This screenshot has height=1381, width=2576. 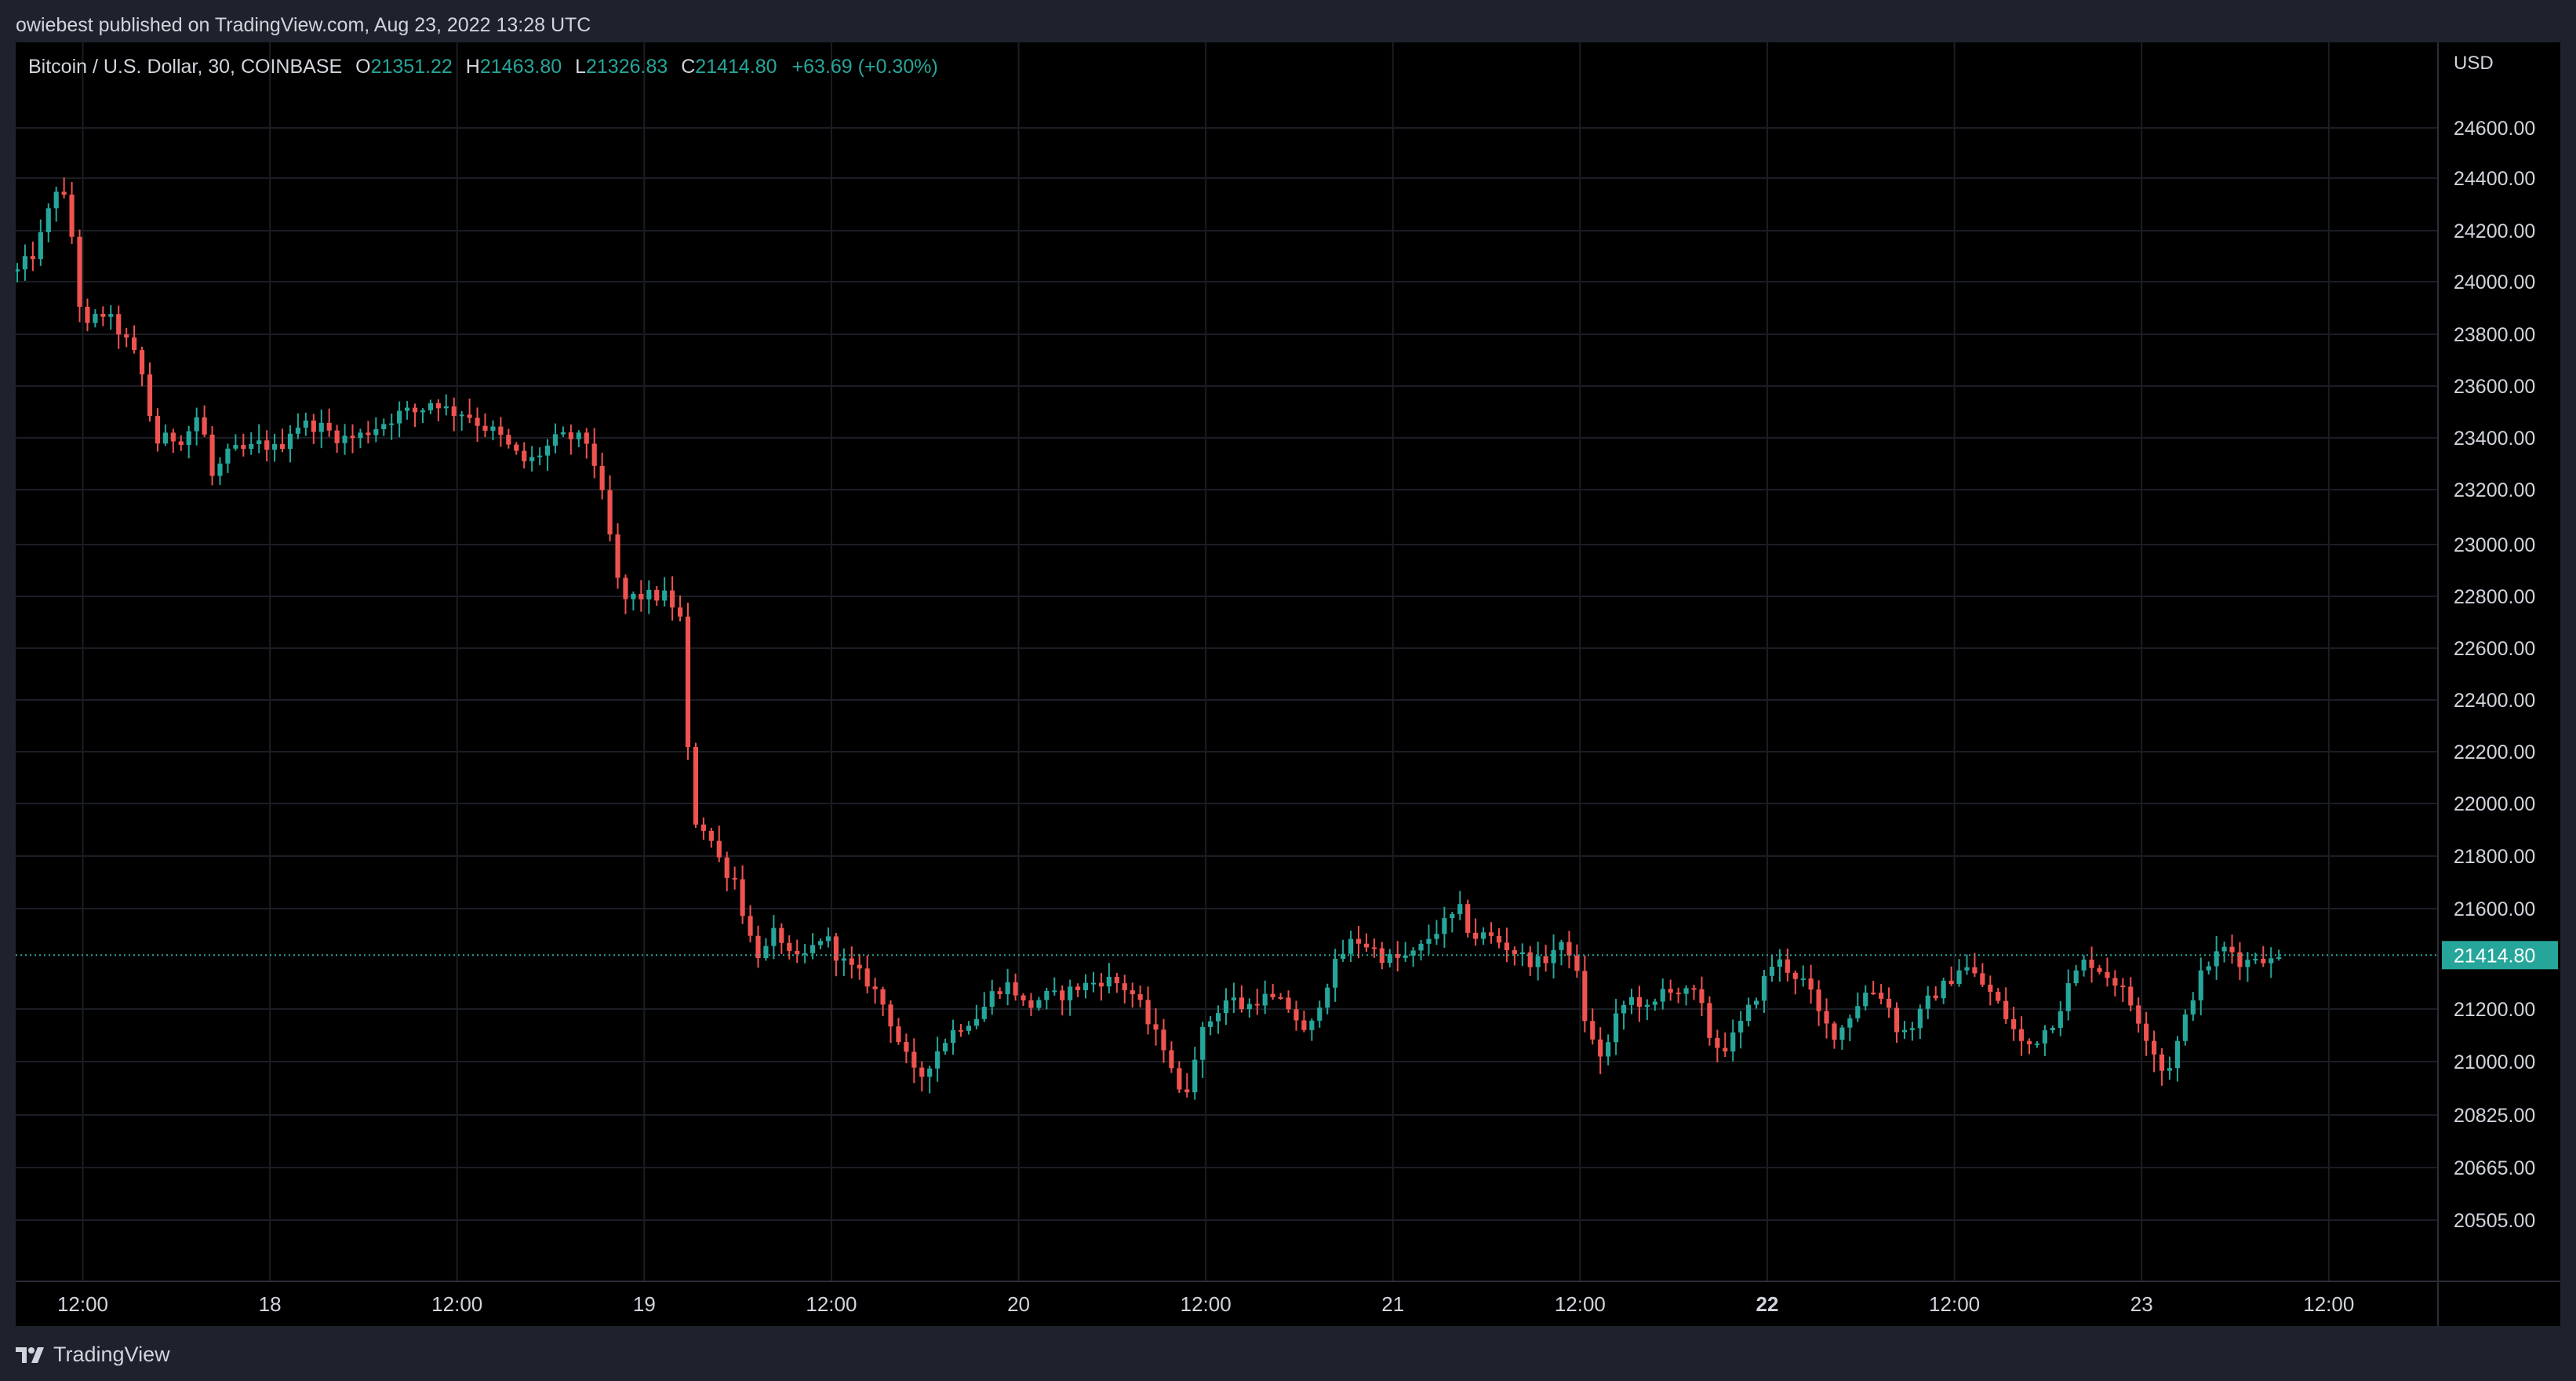 What do you see at coordinates (185, 67) in the screenshot?
I see `symbol-name: Bitcoin / U.S. Dollar, 30, COINBASE` at bounding box center [185, 67].